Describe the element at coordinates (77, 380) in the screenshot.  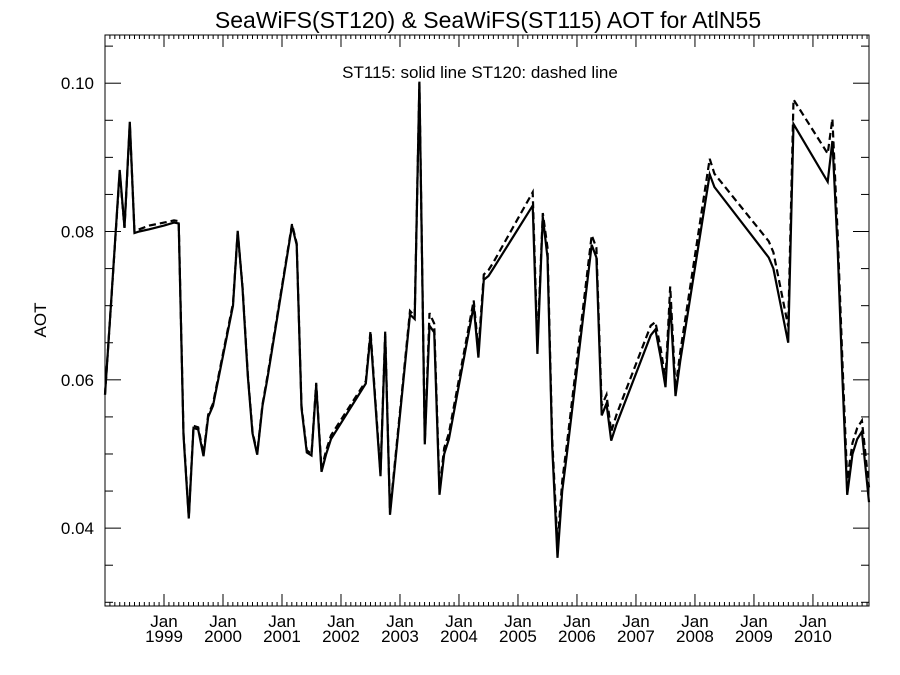
I see `y-tick-label: 0.06` at that location.